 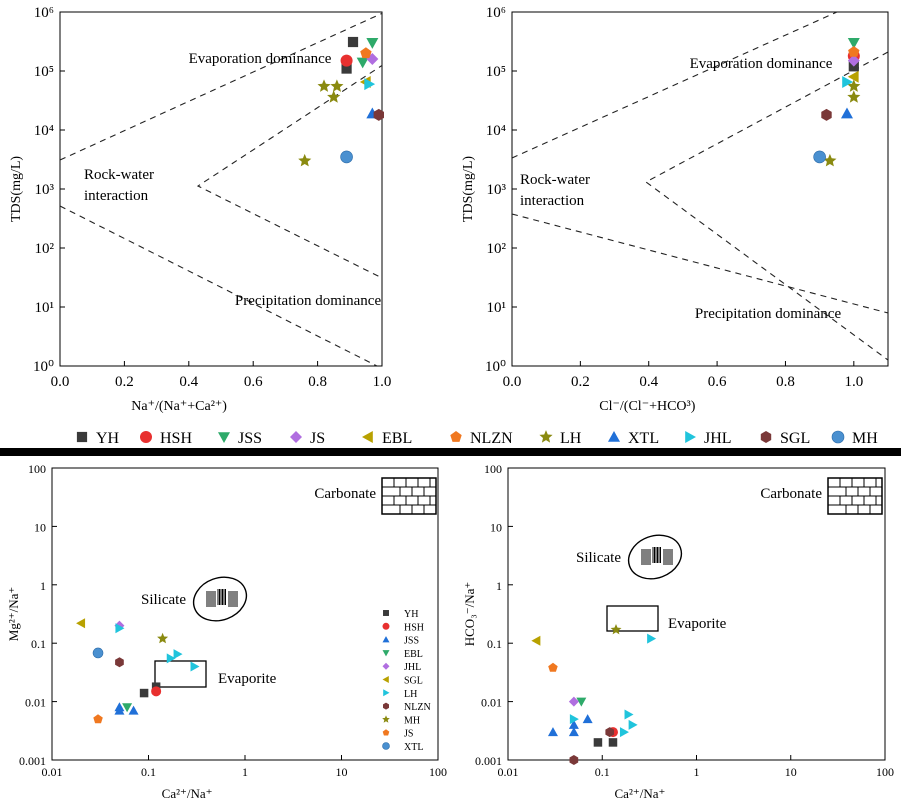 What do you see at coordinates (413, 681) in the screenshot?
I see `legend-label-sgl: SGL` at bounding box center [413, 681].